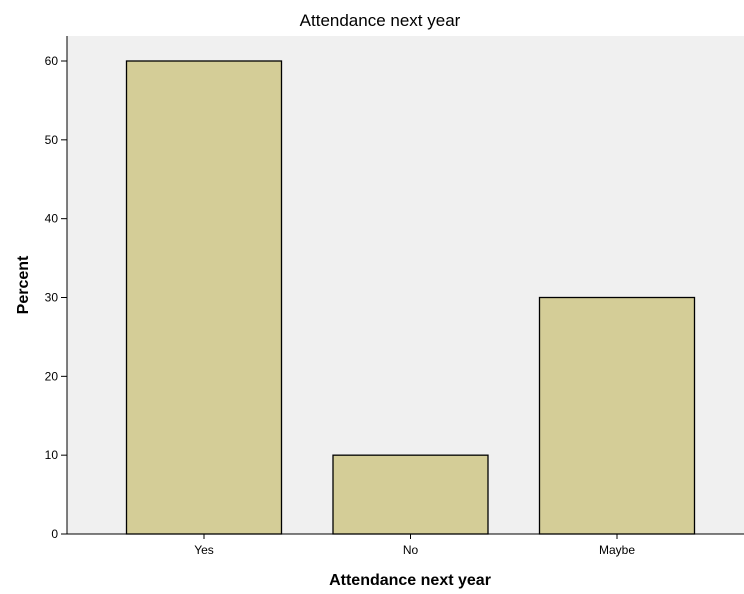 The height and width of the screenshot is (594, 744). What do you see at coordinates (54, 534) in the screenshot?
I see `y-tick-label: 0` at bounding box center [54, 534].